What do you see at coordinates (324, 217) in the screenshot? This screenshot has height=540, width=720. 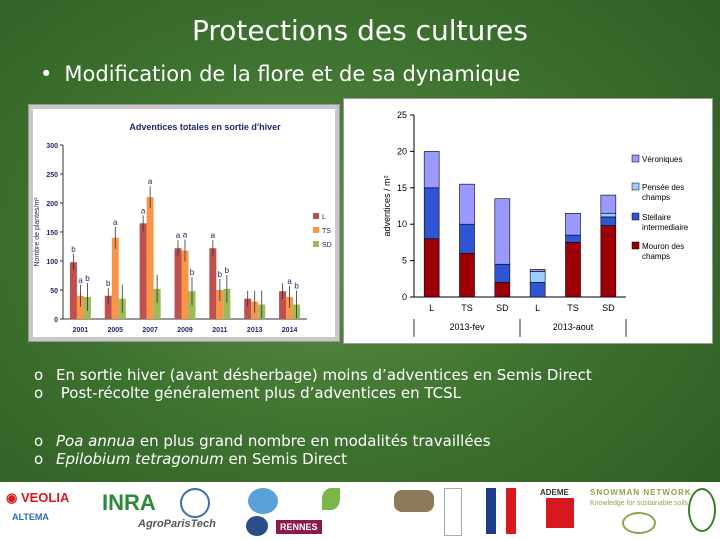 I see `legend-label: L` at bounding box center [324, 217].